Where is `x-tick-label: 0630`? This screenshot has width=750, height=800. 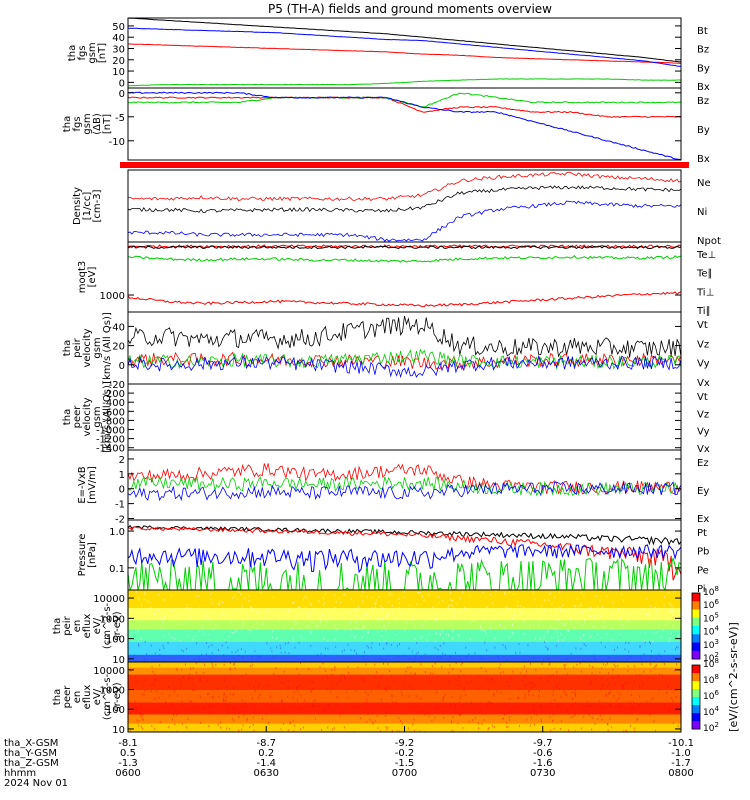
x-tick-label: 0630 is located at coordinates (266, 773).